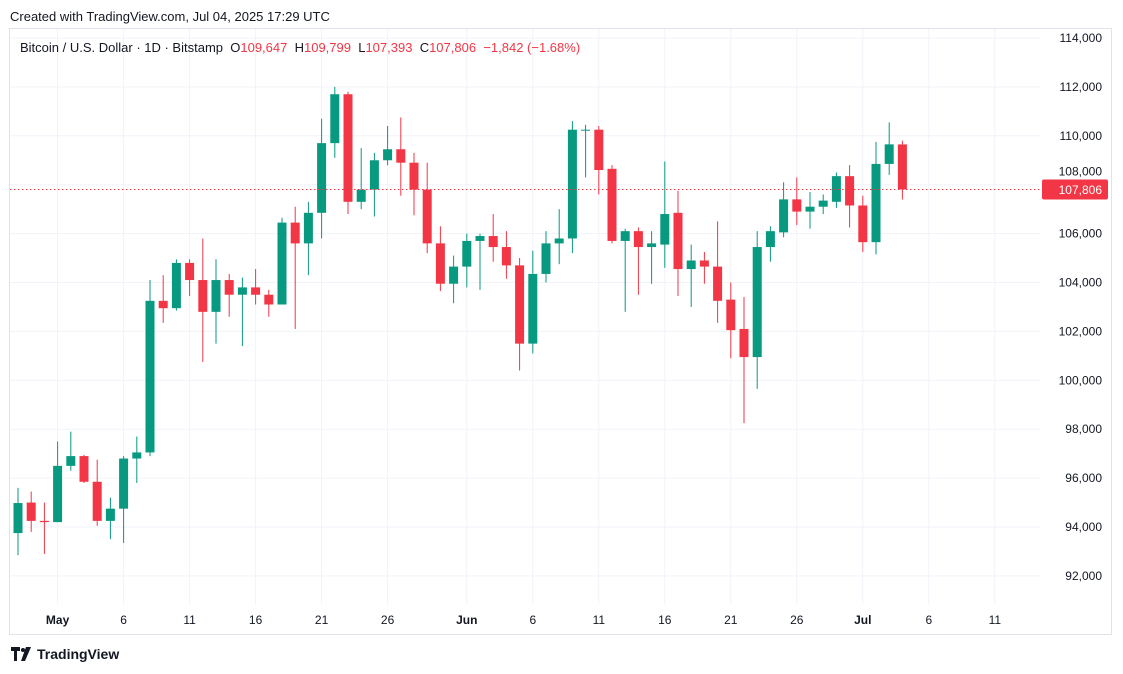 The width and height of the screenshot is (1123, 674). I want to click on high-label: H, so click(299, 47).